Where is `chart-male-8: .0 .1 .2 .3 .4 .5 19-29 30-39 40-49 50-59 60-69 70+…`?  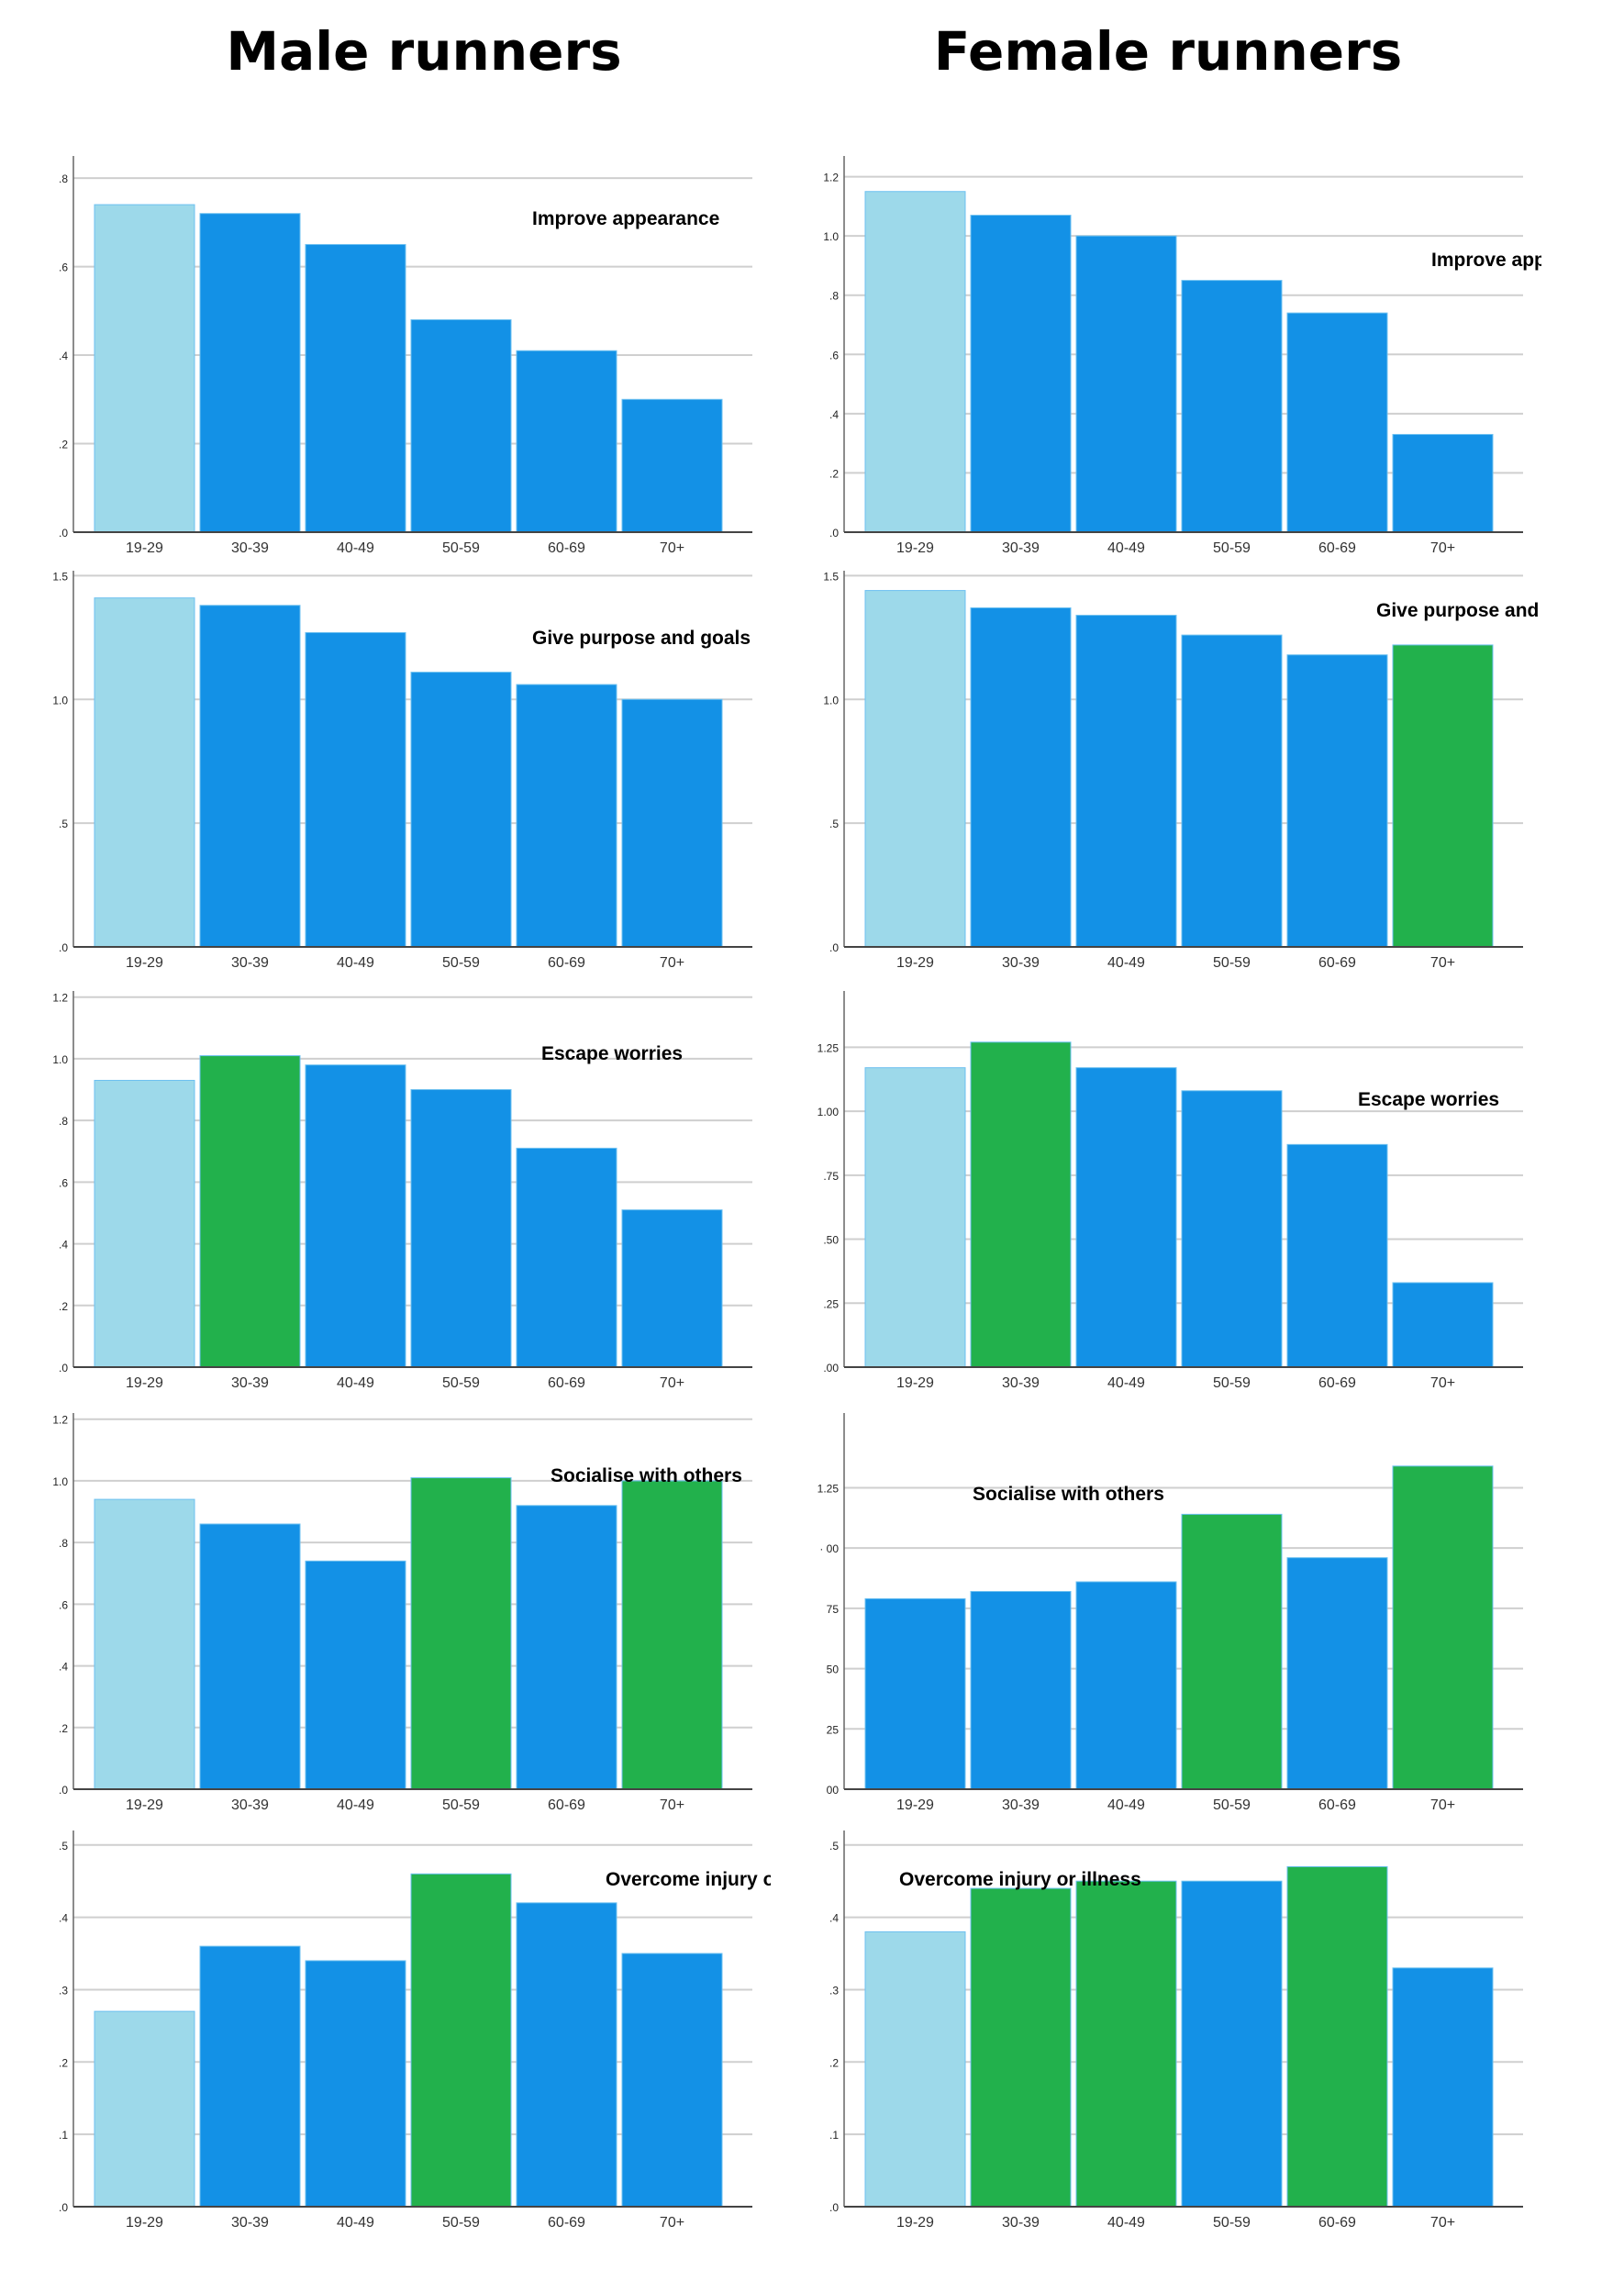 chart-male-8: .0 .1 .2 .3 .4 .5 19-29 30-39 40-49 50-59 60-69 70+… is located at coordinates (433, 2027).